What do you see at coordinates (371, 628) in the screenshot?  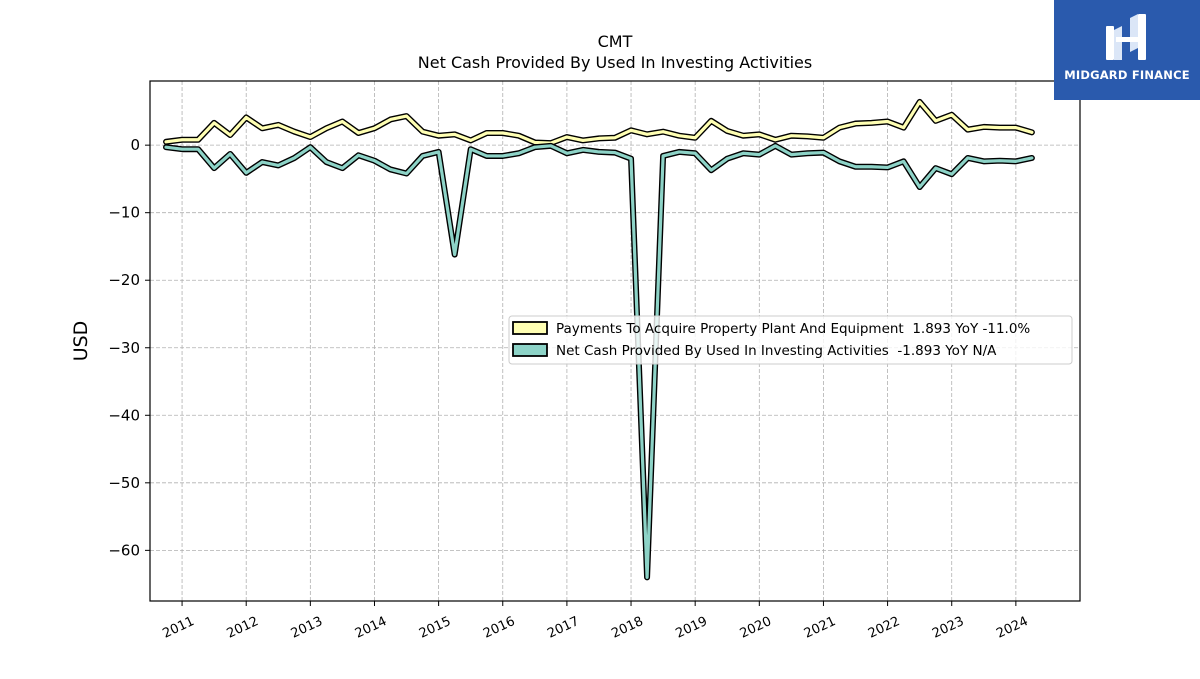 I see `x-tick-label: 2014` at bounding box center [371, 628].